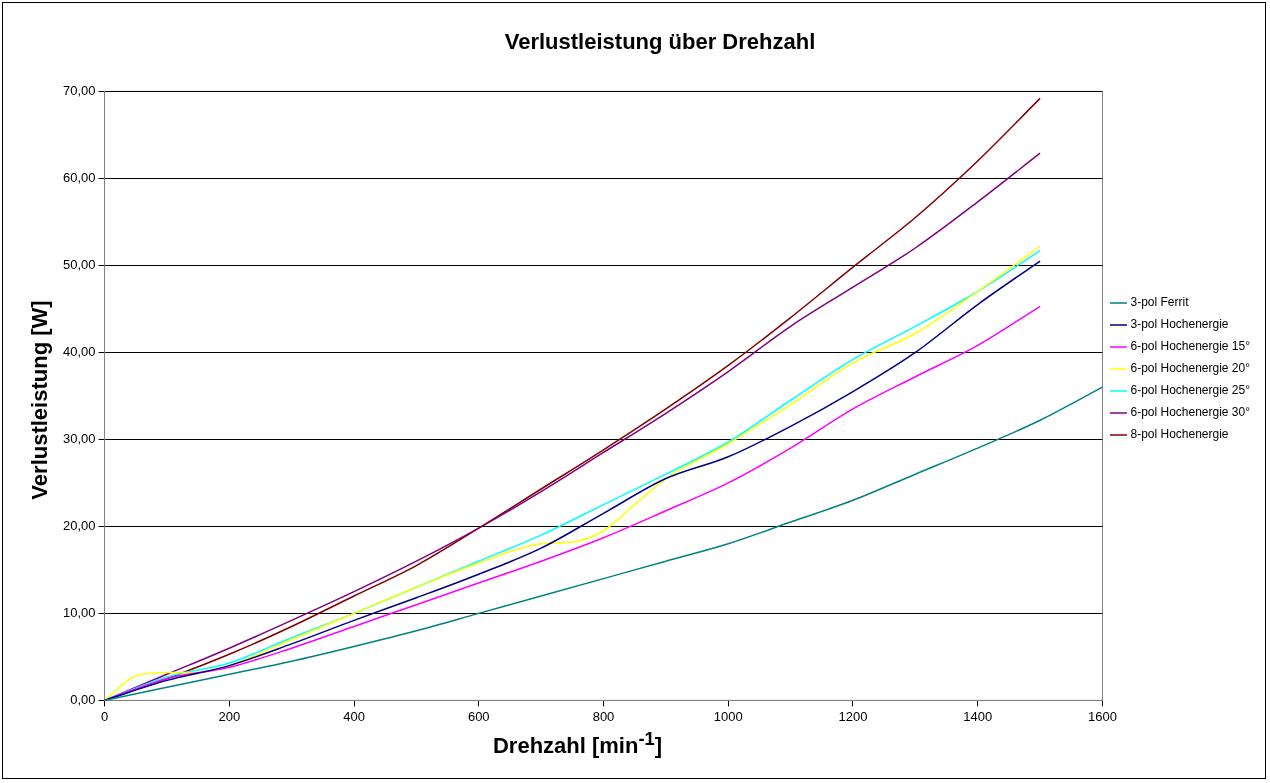  Describe the element at coordinates (660, 42) in the screenshot. I see `chart-title: Verlustleistung über Drehzahl` at that location.